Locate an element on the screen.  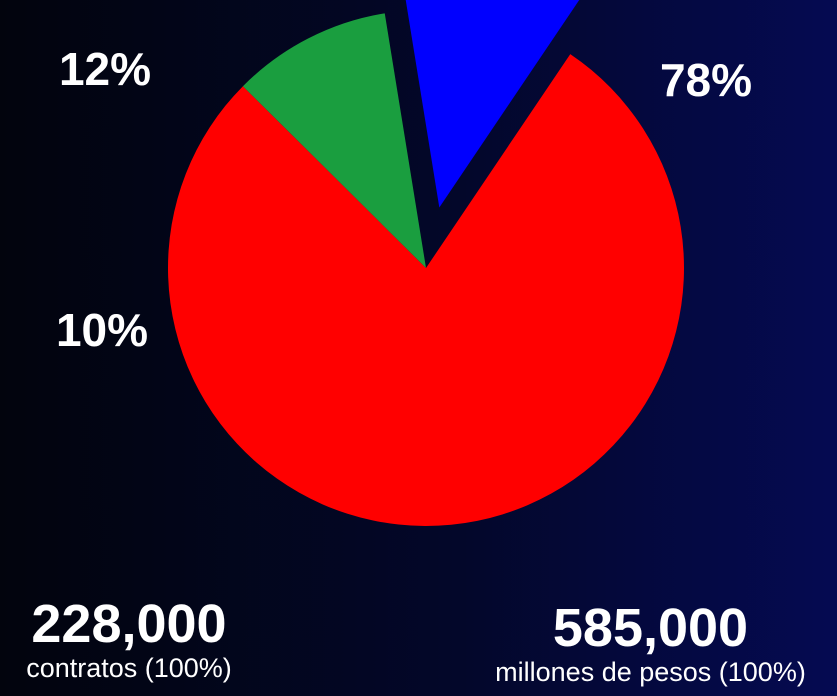
amount-stat: 585,000 millones de pesos (100%) is located at coordinates (650, 644).